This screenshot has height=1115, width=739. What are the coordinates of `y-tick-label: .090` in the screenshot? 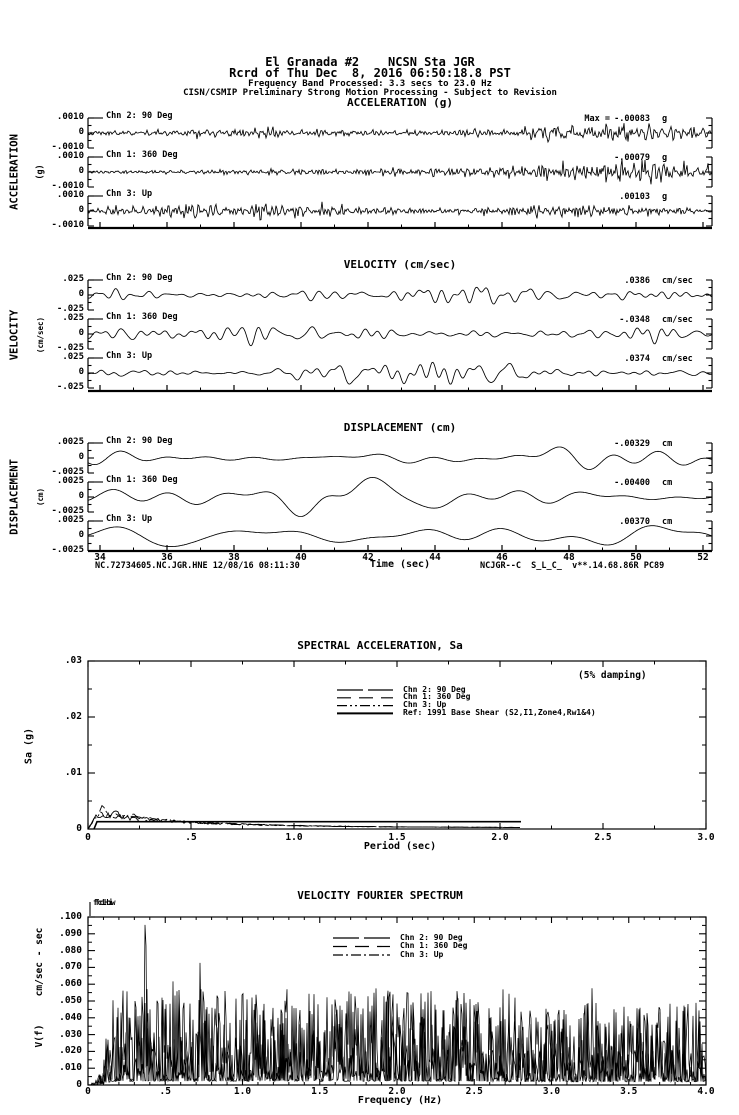 It's located at (70, 933).